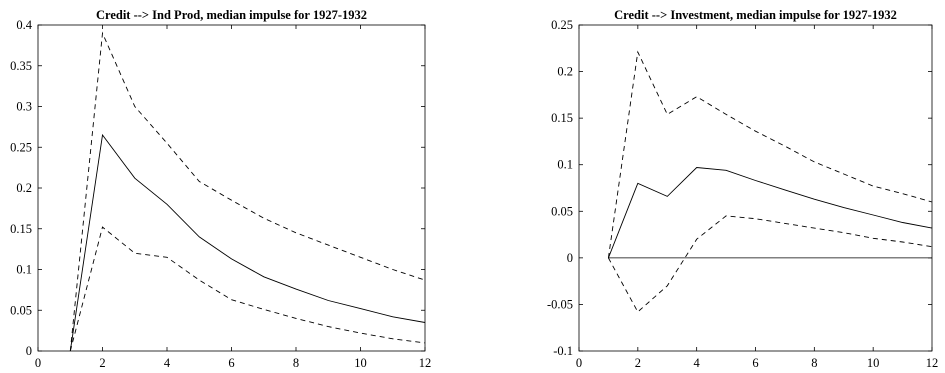 The image size is (945, 373). What do you see at coordinates (770, 213) in the screenshot?
I see `median-impulse-line` at bounding box center [770, 213].